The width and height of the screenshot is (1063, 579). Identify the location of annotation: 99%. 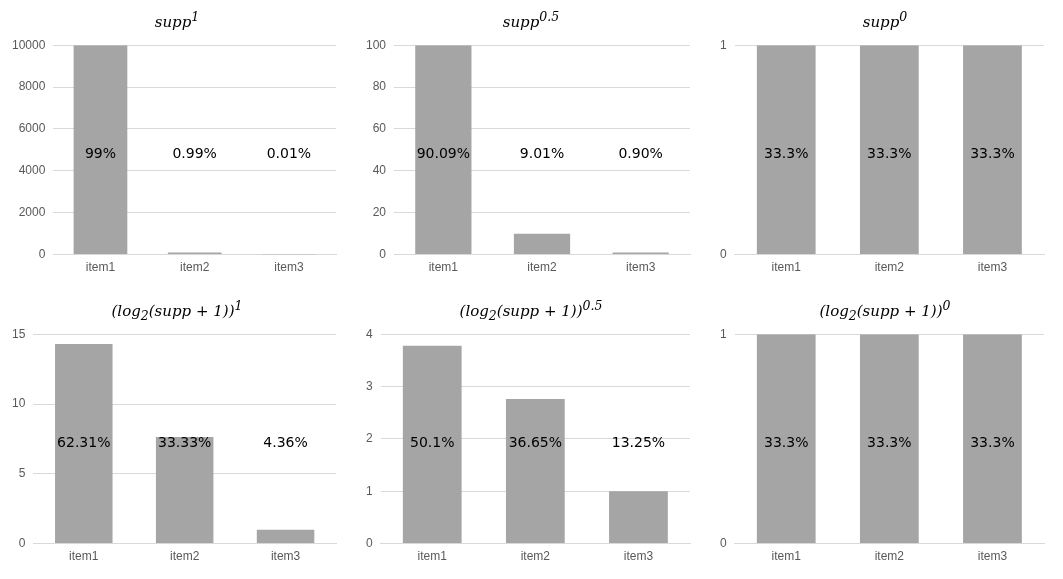
(100, 152).